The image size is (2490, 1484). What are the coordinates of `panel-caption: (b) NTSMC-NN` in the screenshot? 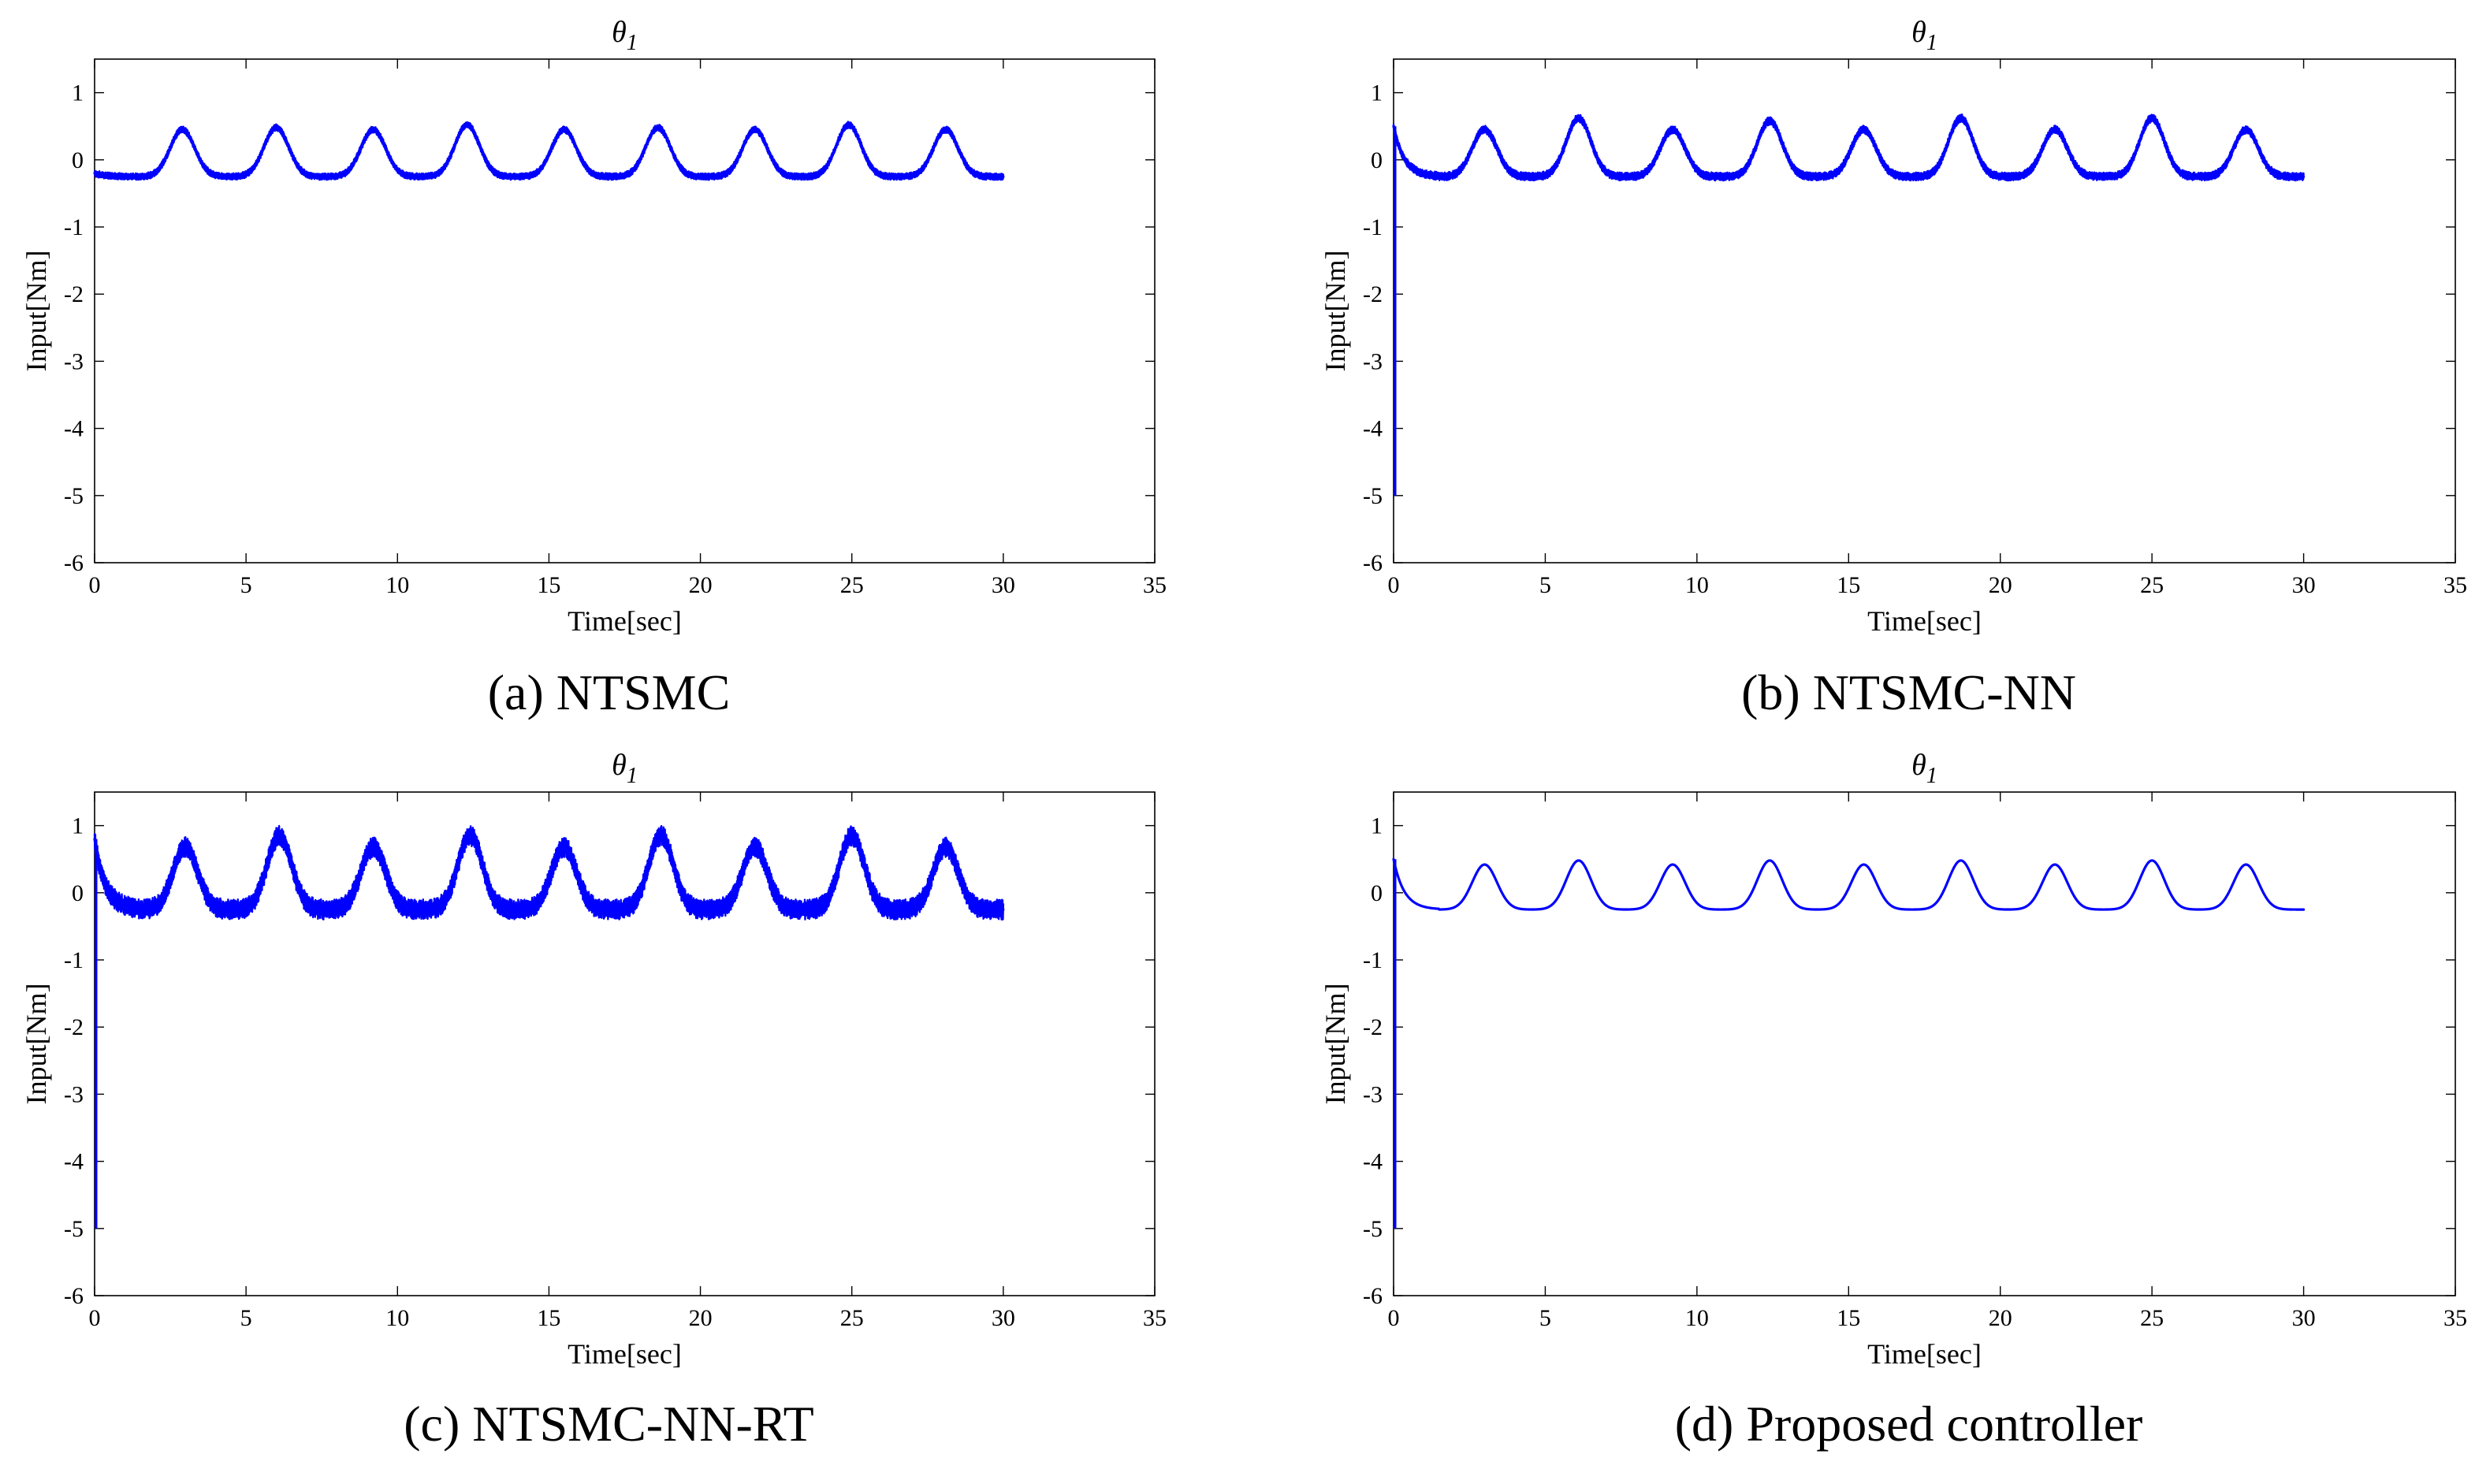 It's located at (1908, 692).